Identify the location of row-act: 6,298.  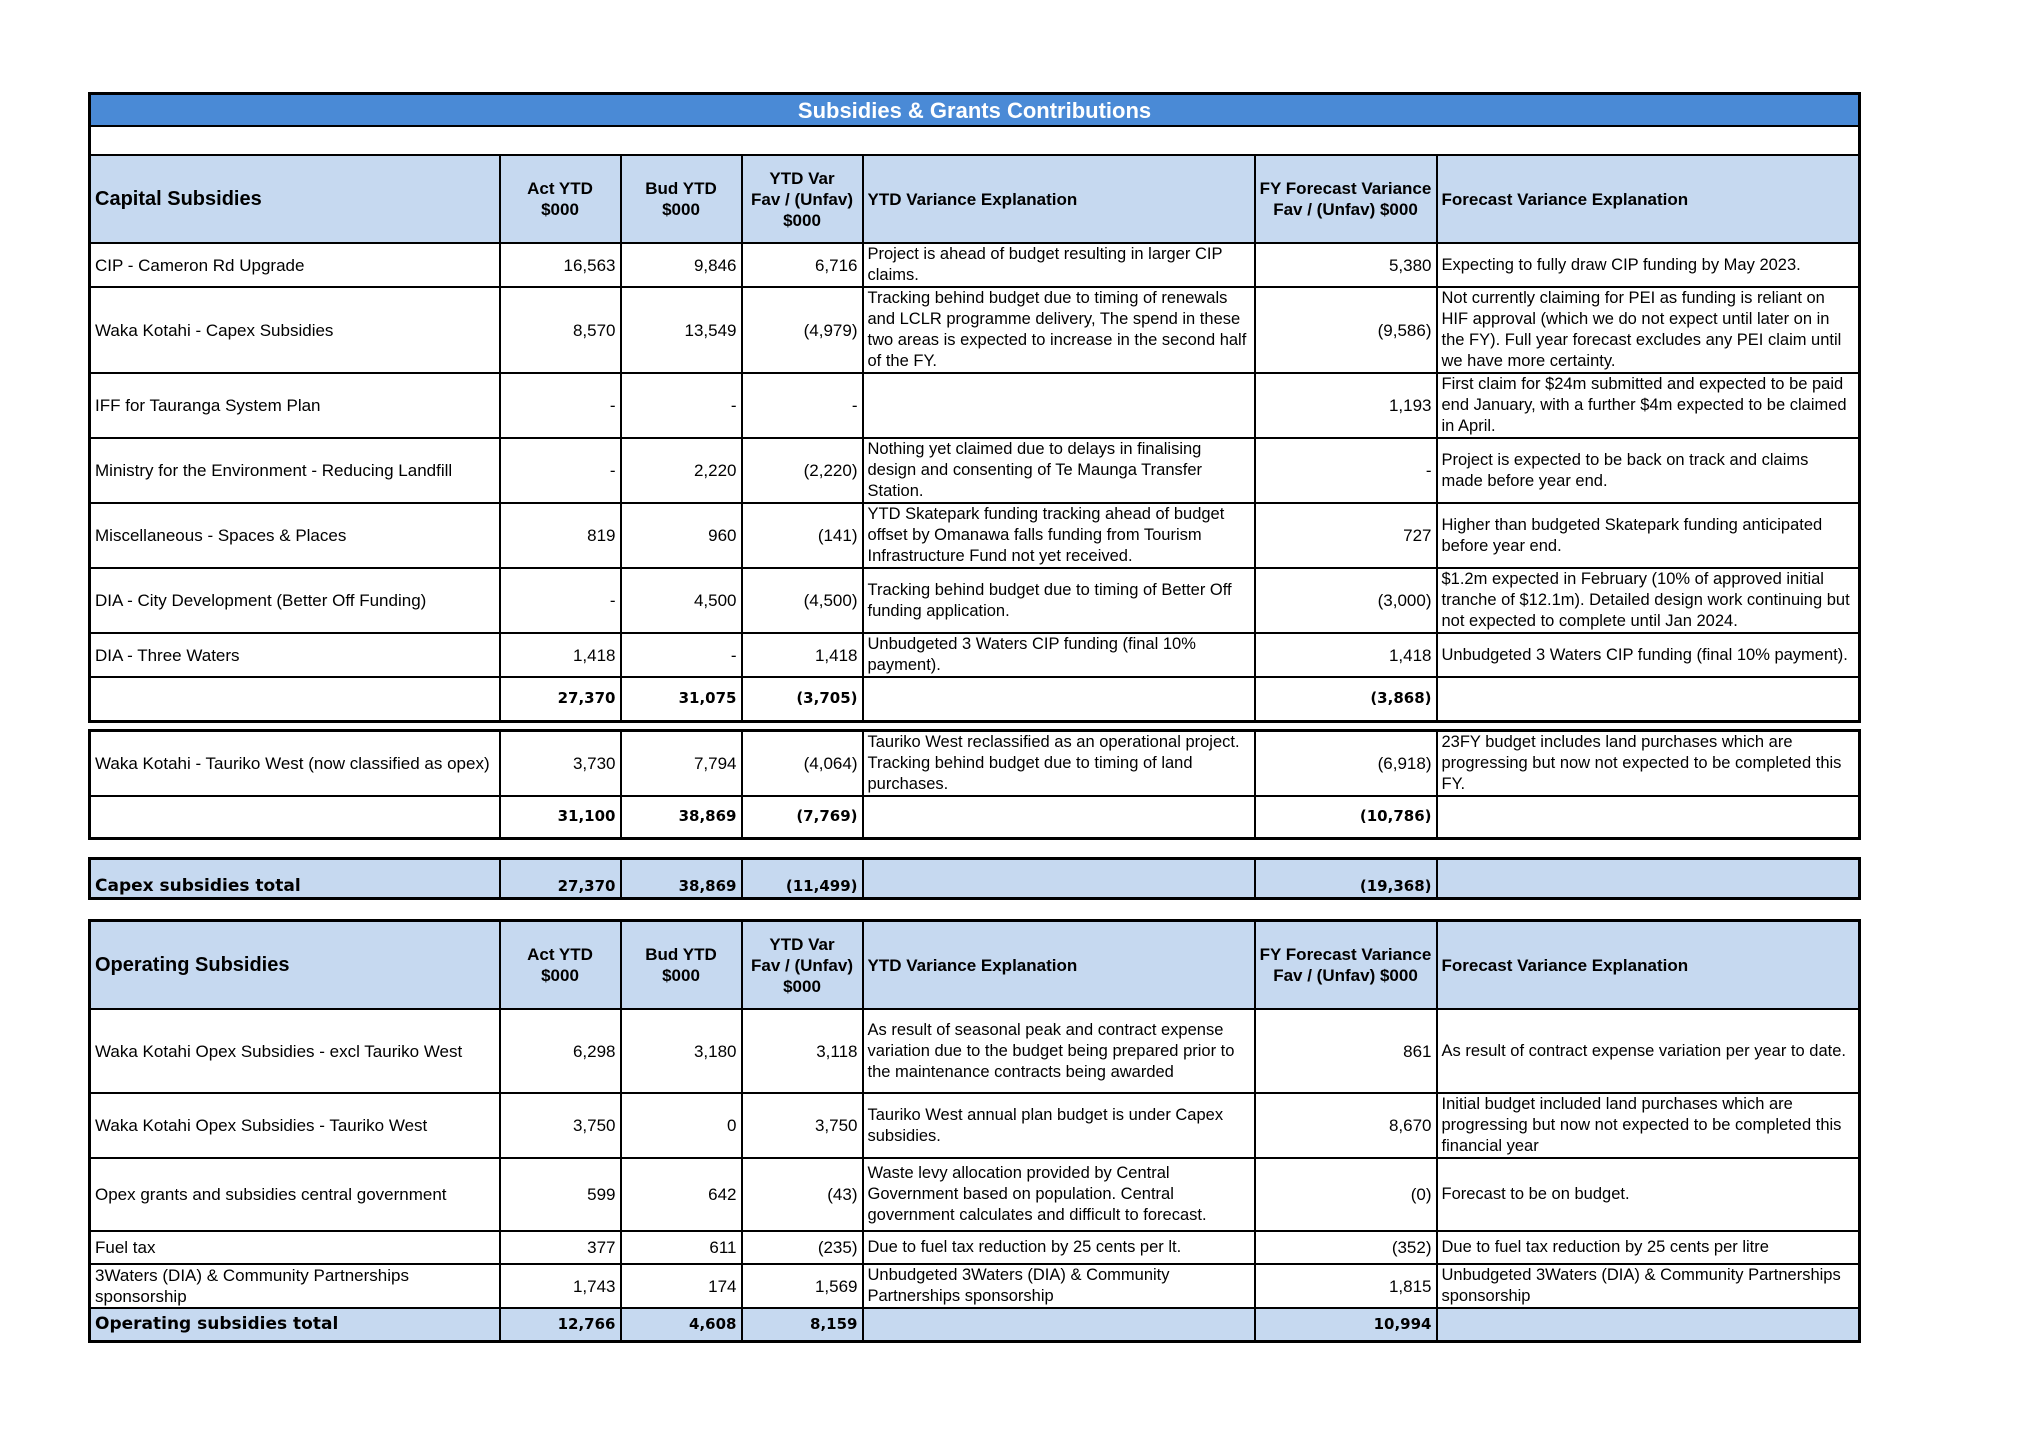
(560, 1051).